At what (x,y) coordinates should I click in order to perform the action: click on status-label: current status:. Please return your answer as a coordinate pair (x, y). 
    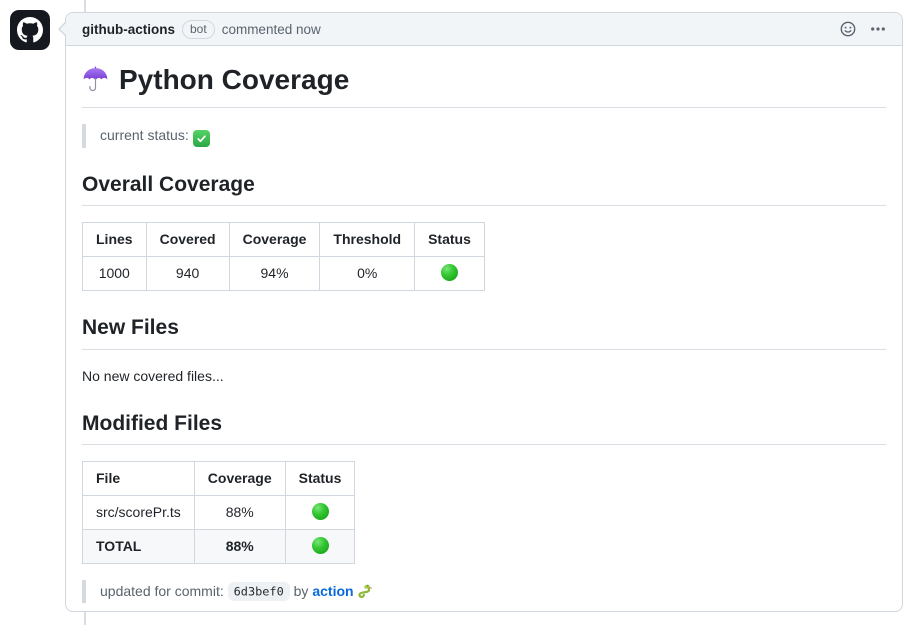
    Looking at the image, I should click on (144, 135).